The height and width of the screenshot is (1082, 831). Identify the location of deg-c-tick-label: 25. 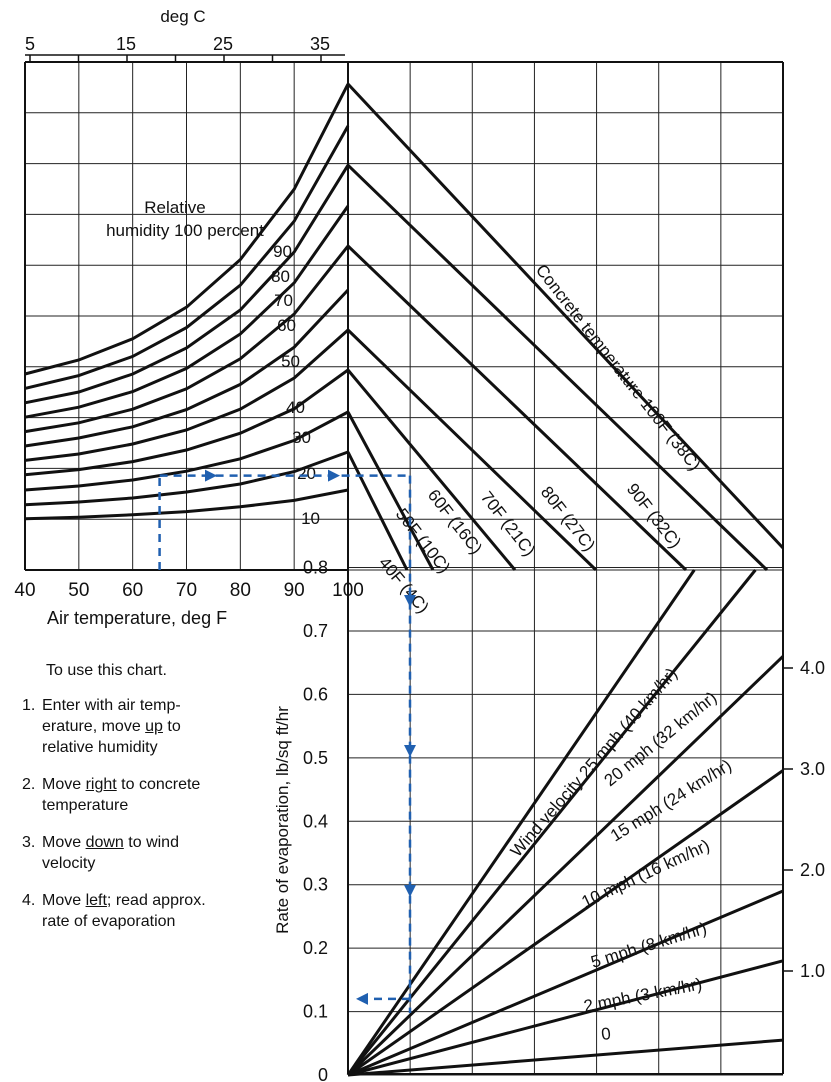
(223, 44).